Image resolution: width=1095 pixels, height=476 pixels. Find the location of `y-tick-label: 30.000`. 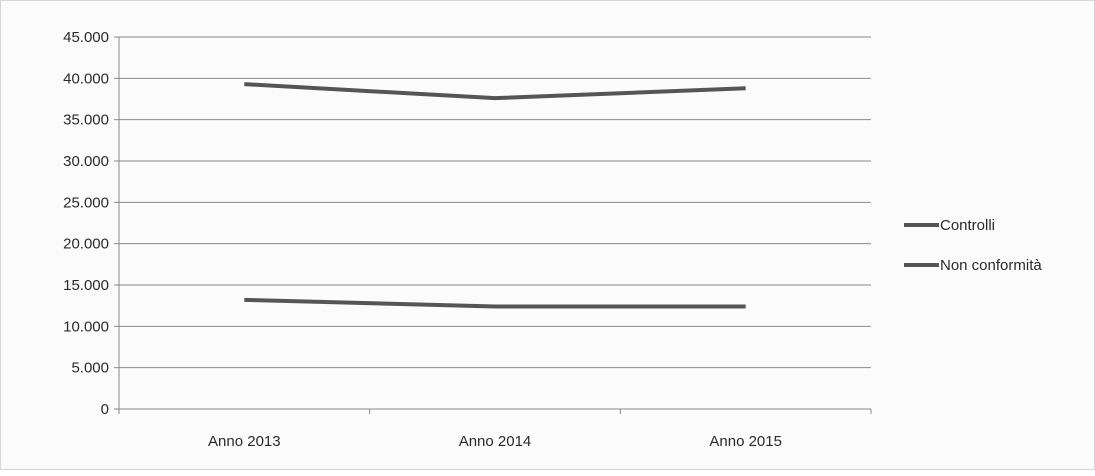

y-tick-label: 30.000 is located at coordinates (86, 161).